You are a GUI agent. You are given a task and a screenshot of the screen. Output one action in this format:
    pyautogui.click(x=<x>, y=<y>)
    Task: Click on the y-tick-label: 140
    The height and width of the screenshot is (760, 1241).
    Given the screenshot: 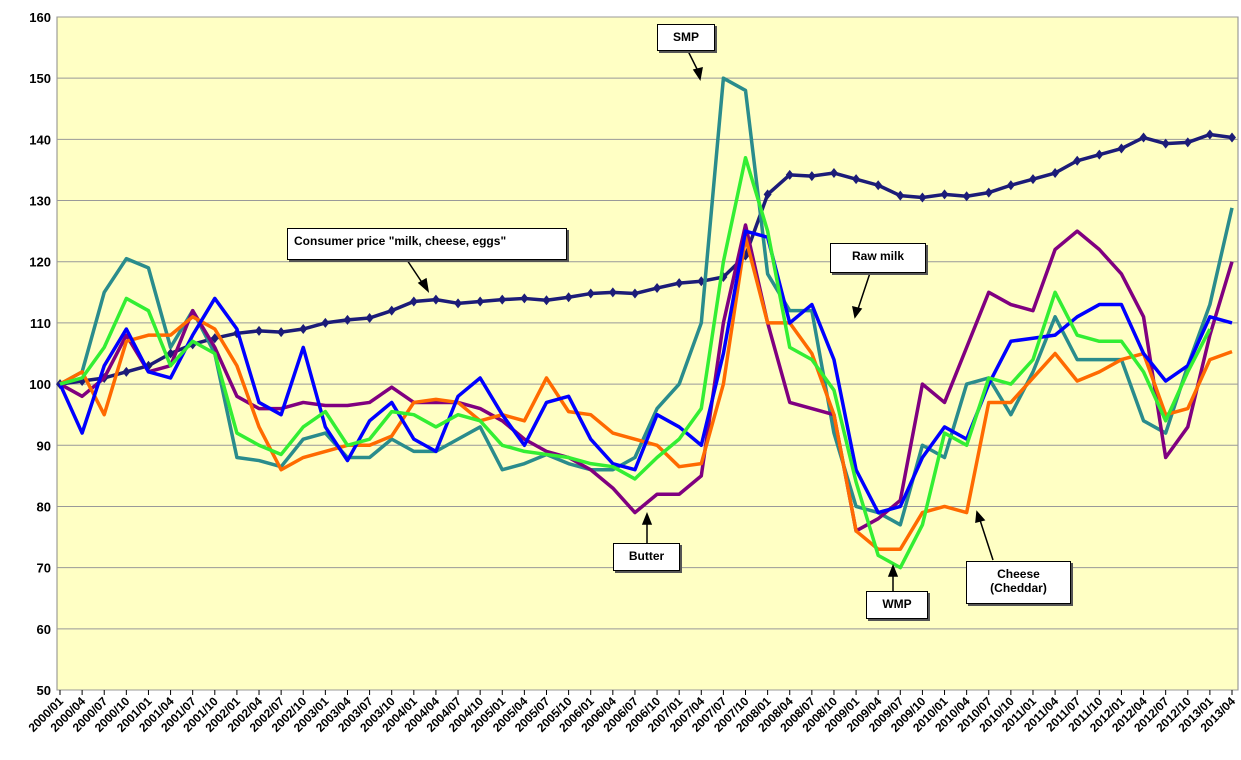 What is the action you would take?
    pyautogui.click(x=40, y=139)
    